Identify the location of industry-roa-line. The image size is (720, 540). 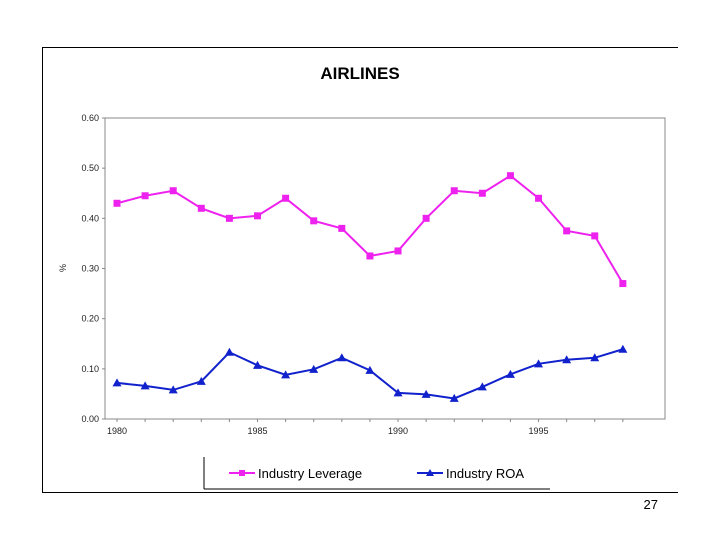
(370, 374).